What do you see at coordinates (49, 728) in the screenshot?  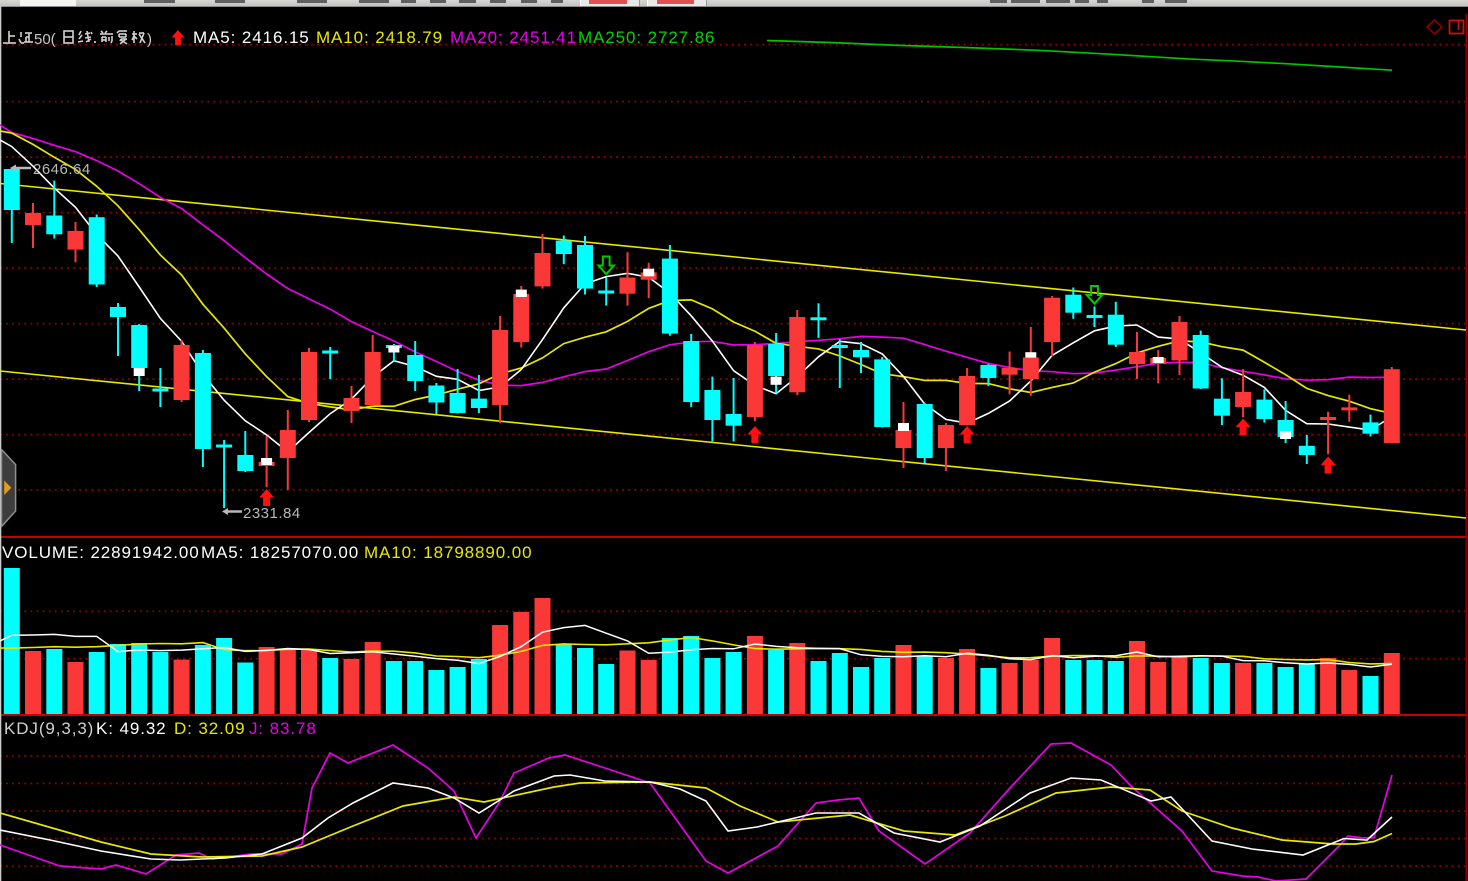 I see `svg-text: KDJ(9,3,3)` at bounding box center [49, 728].